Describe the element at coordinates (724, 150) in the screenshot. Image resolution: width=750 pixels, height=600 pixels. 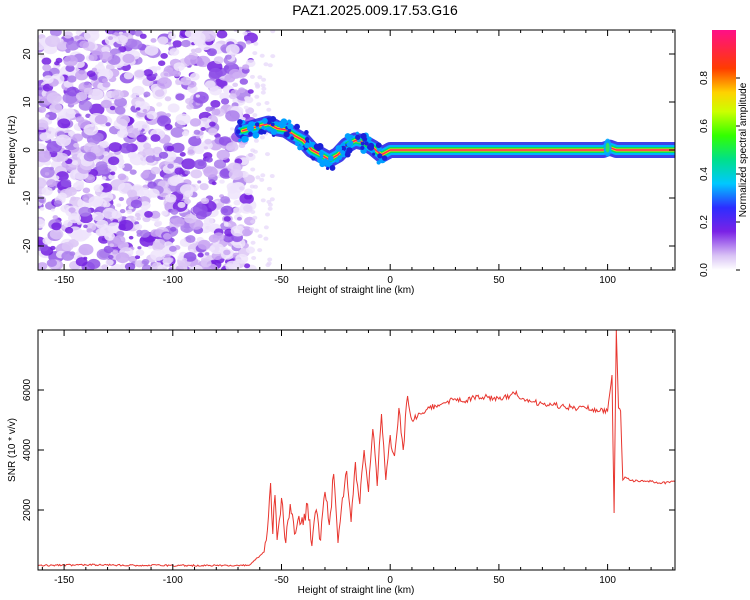
I see `colorbar-gradient` at that location.